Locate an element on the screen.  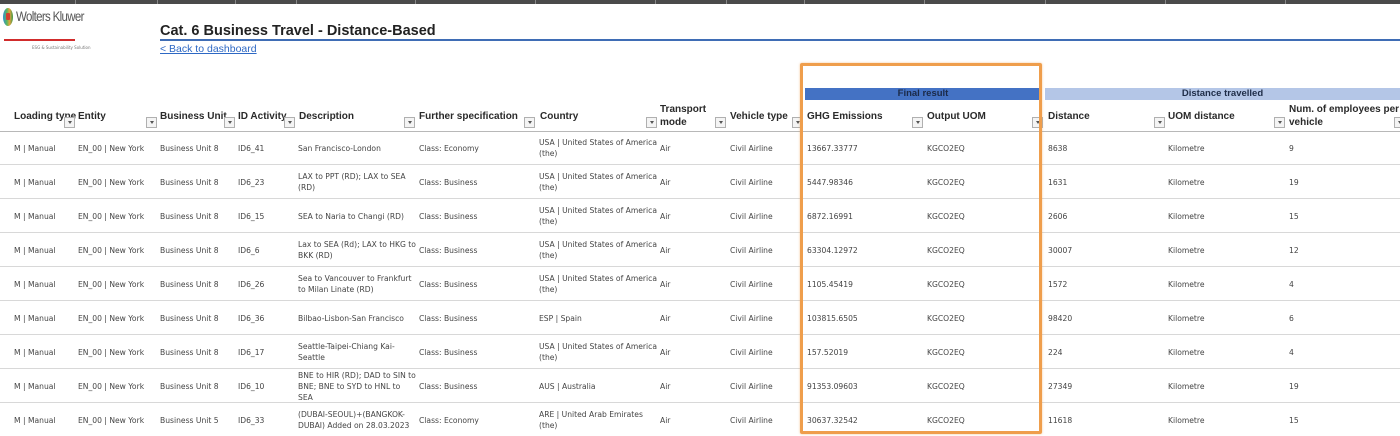
cell-ghg-emissions: 1105.45419 is located at coordinates (830, 284).